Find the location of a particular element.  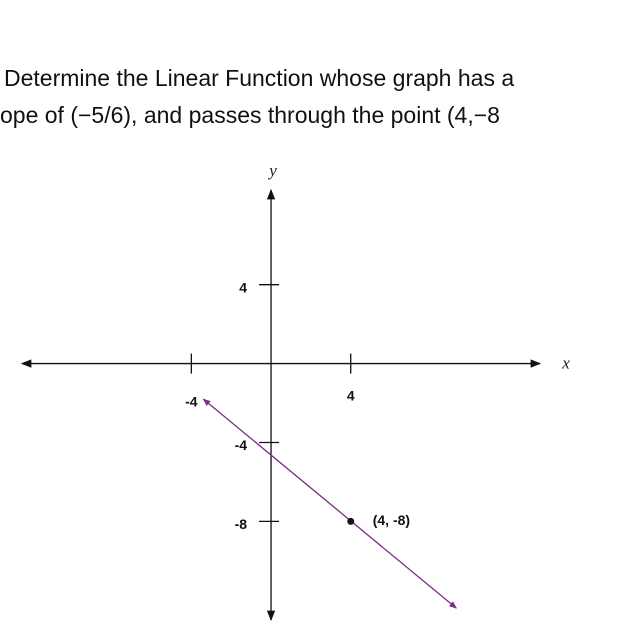

line is located at coordinates (329, 503).